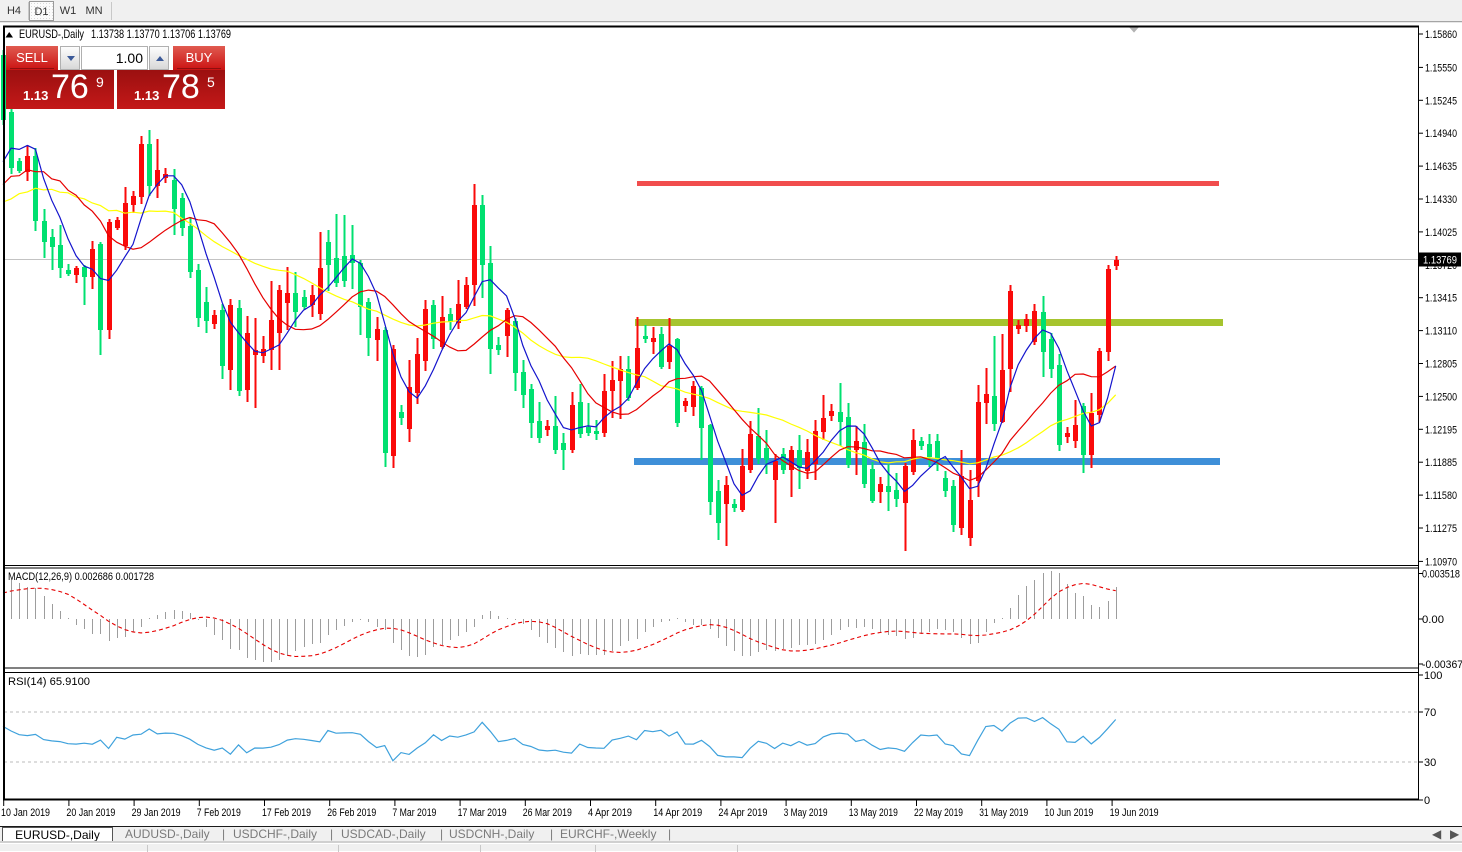 The height and width of the screenshot is (852, 1462). I want to click on svg-text: 100, so click(1433, 676).